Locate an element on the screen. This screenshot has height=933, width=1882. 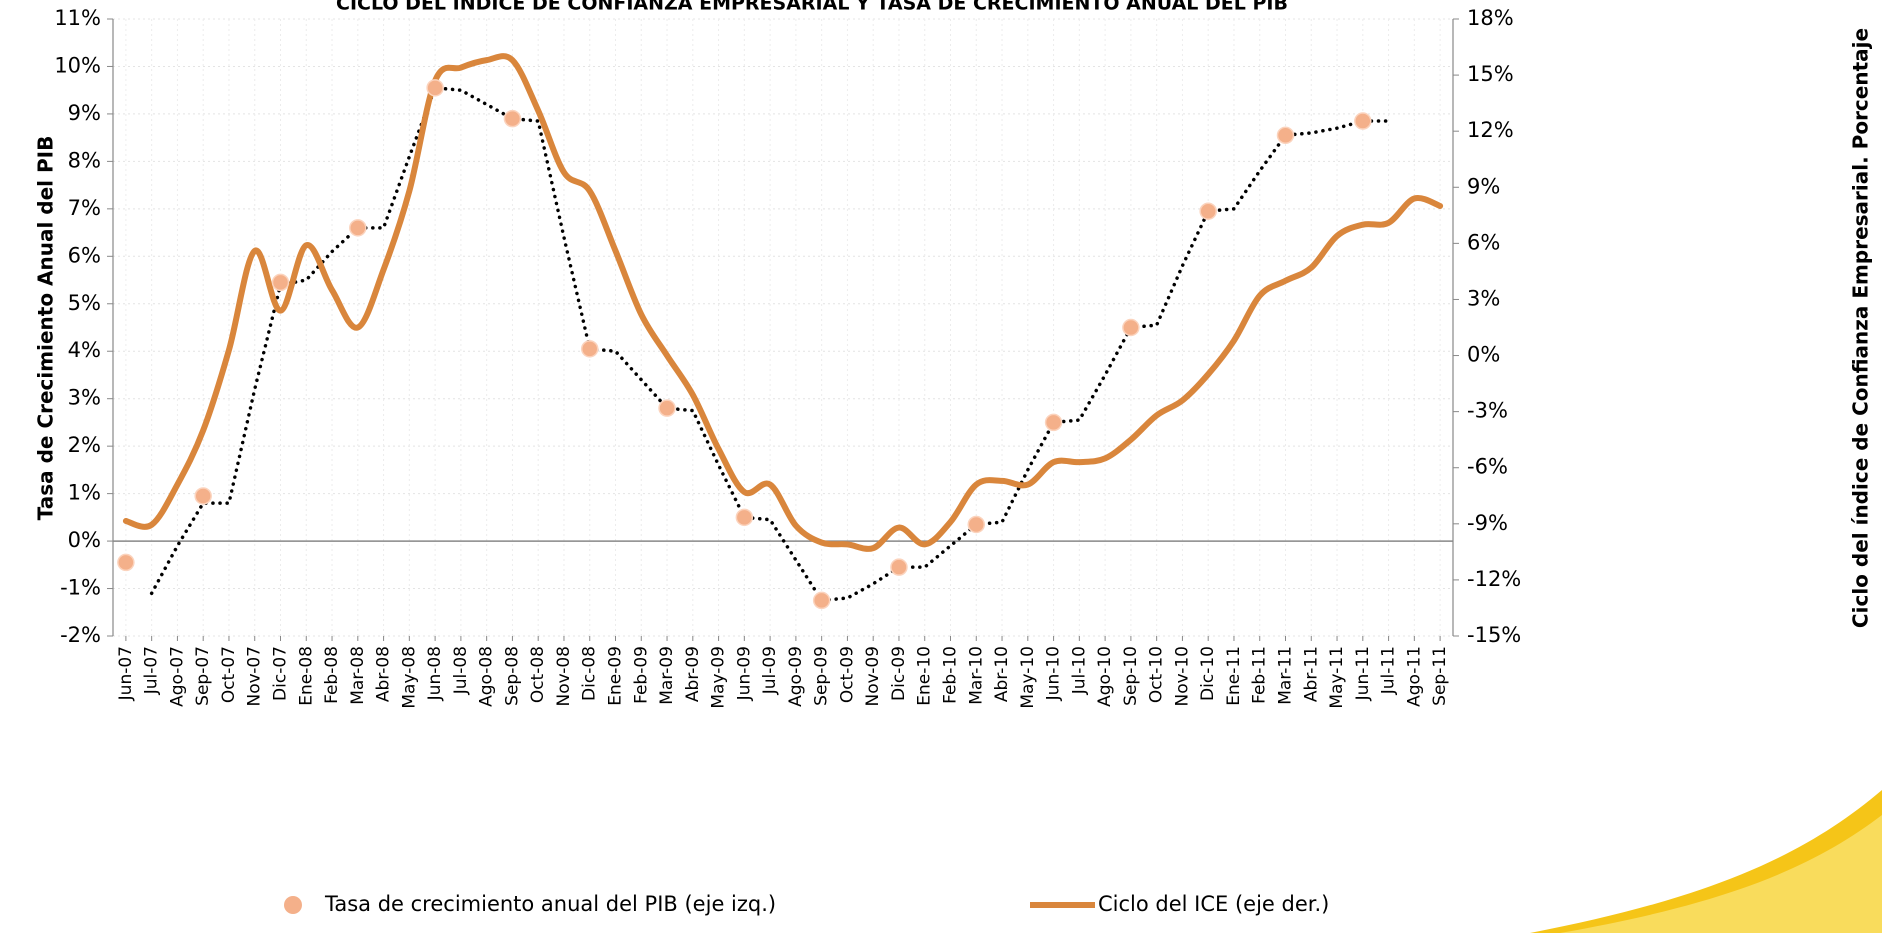
x-tick-label: Nov-09 is located at coordinates (873, 676).